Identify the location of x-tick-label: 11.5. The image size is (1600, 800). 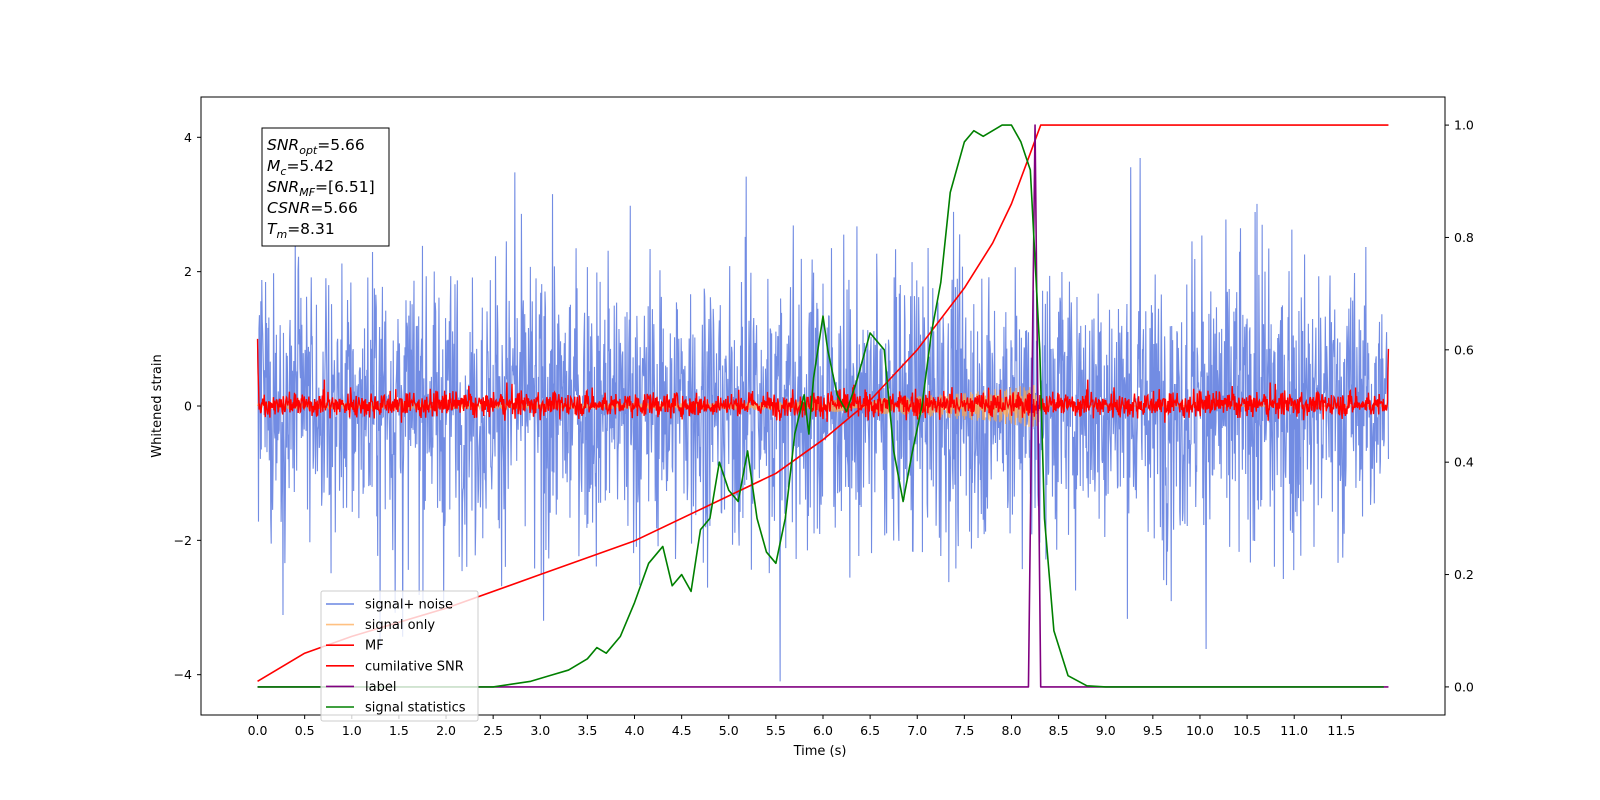
(1341, 730).